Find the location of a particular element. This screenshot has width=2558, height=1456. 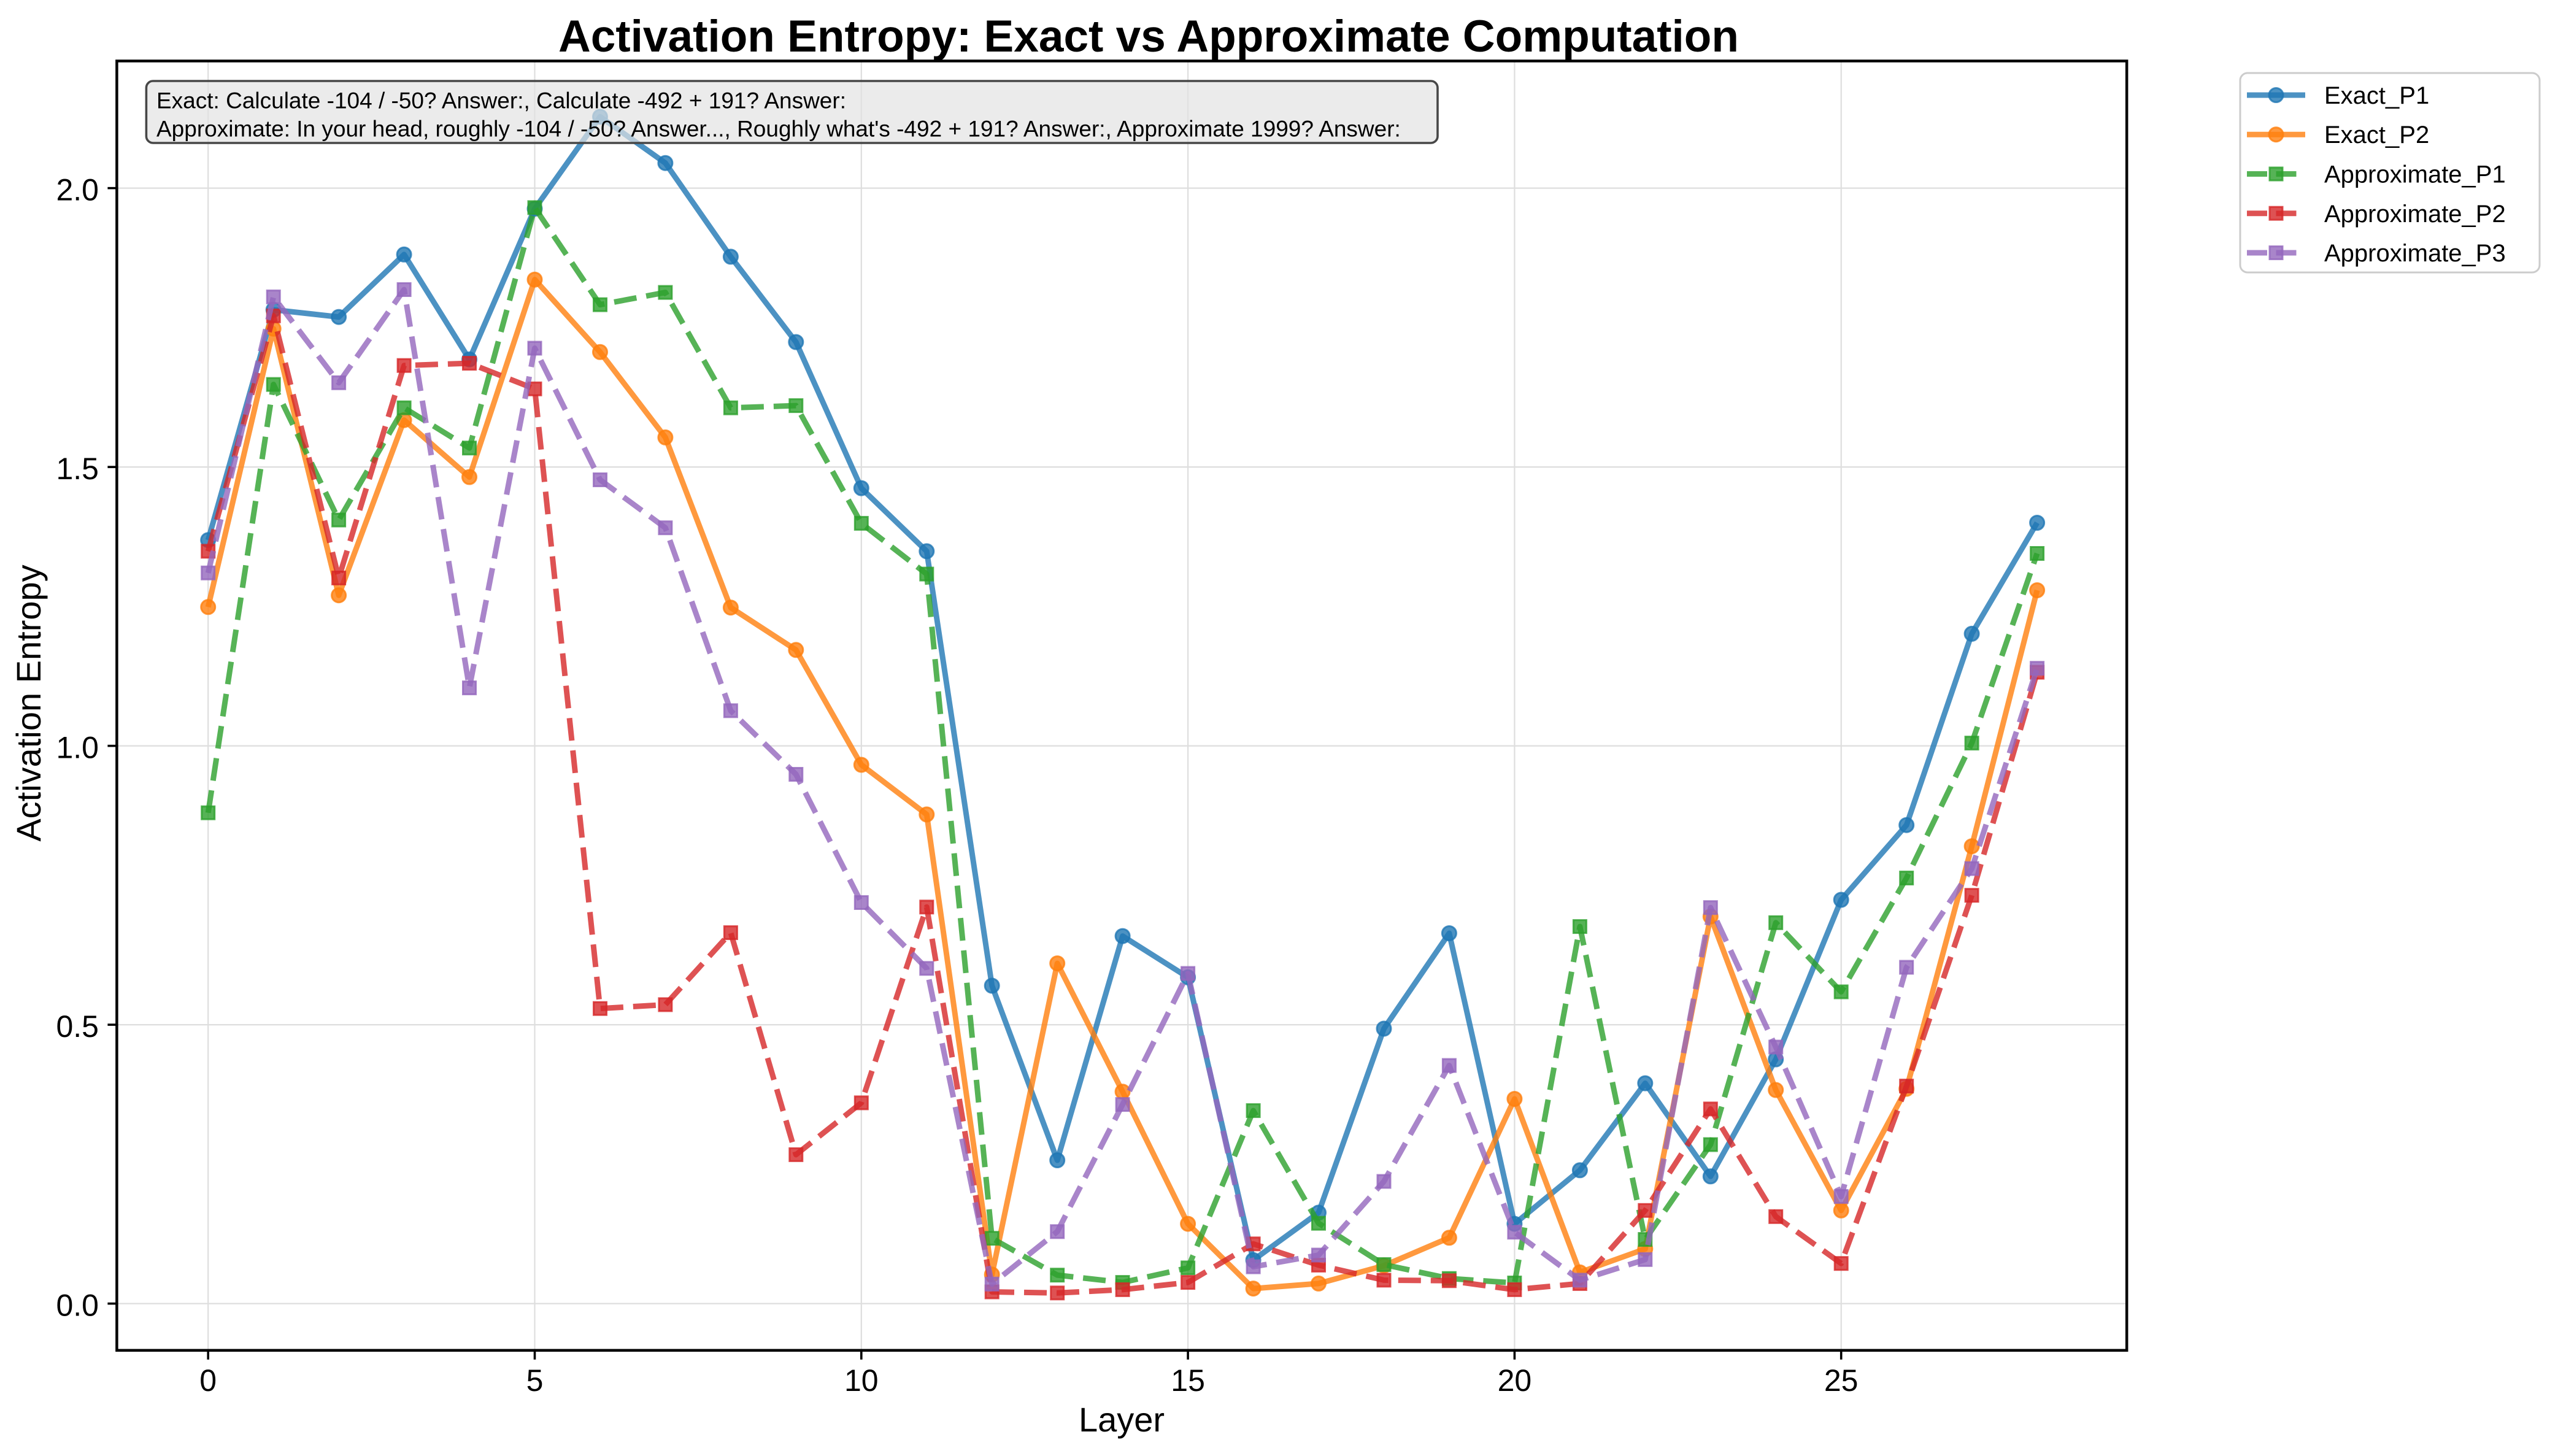

svg-text: Exact_P2 is located at coordinates (2376, 134).